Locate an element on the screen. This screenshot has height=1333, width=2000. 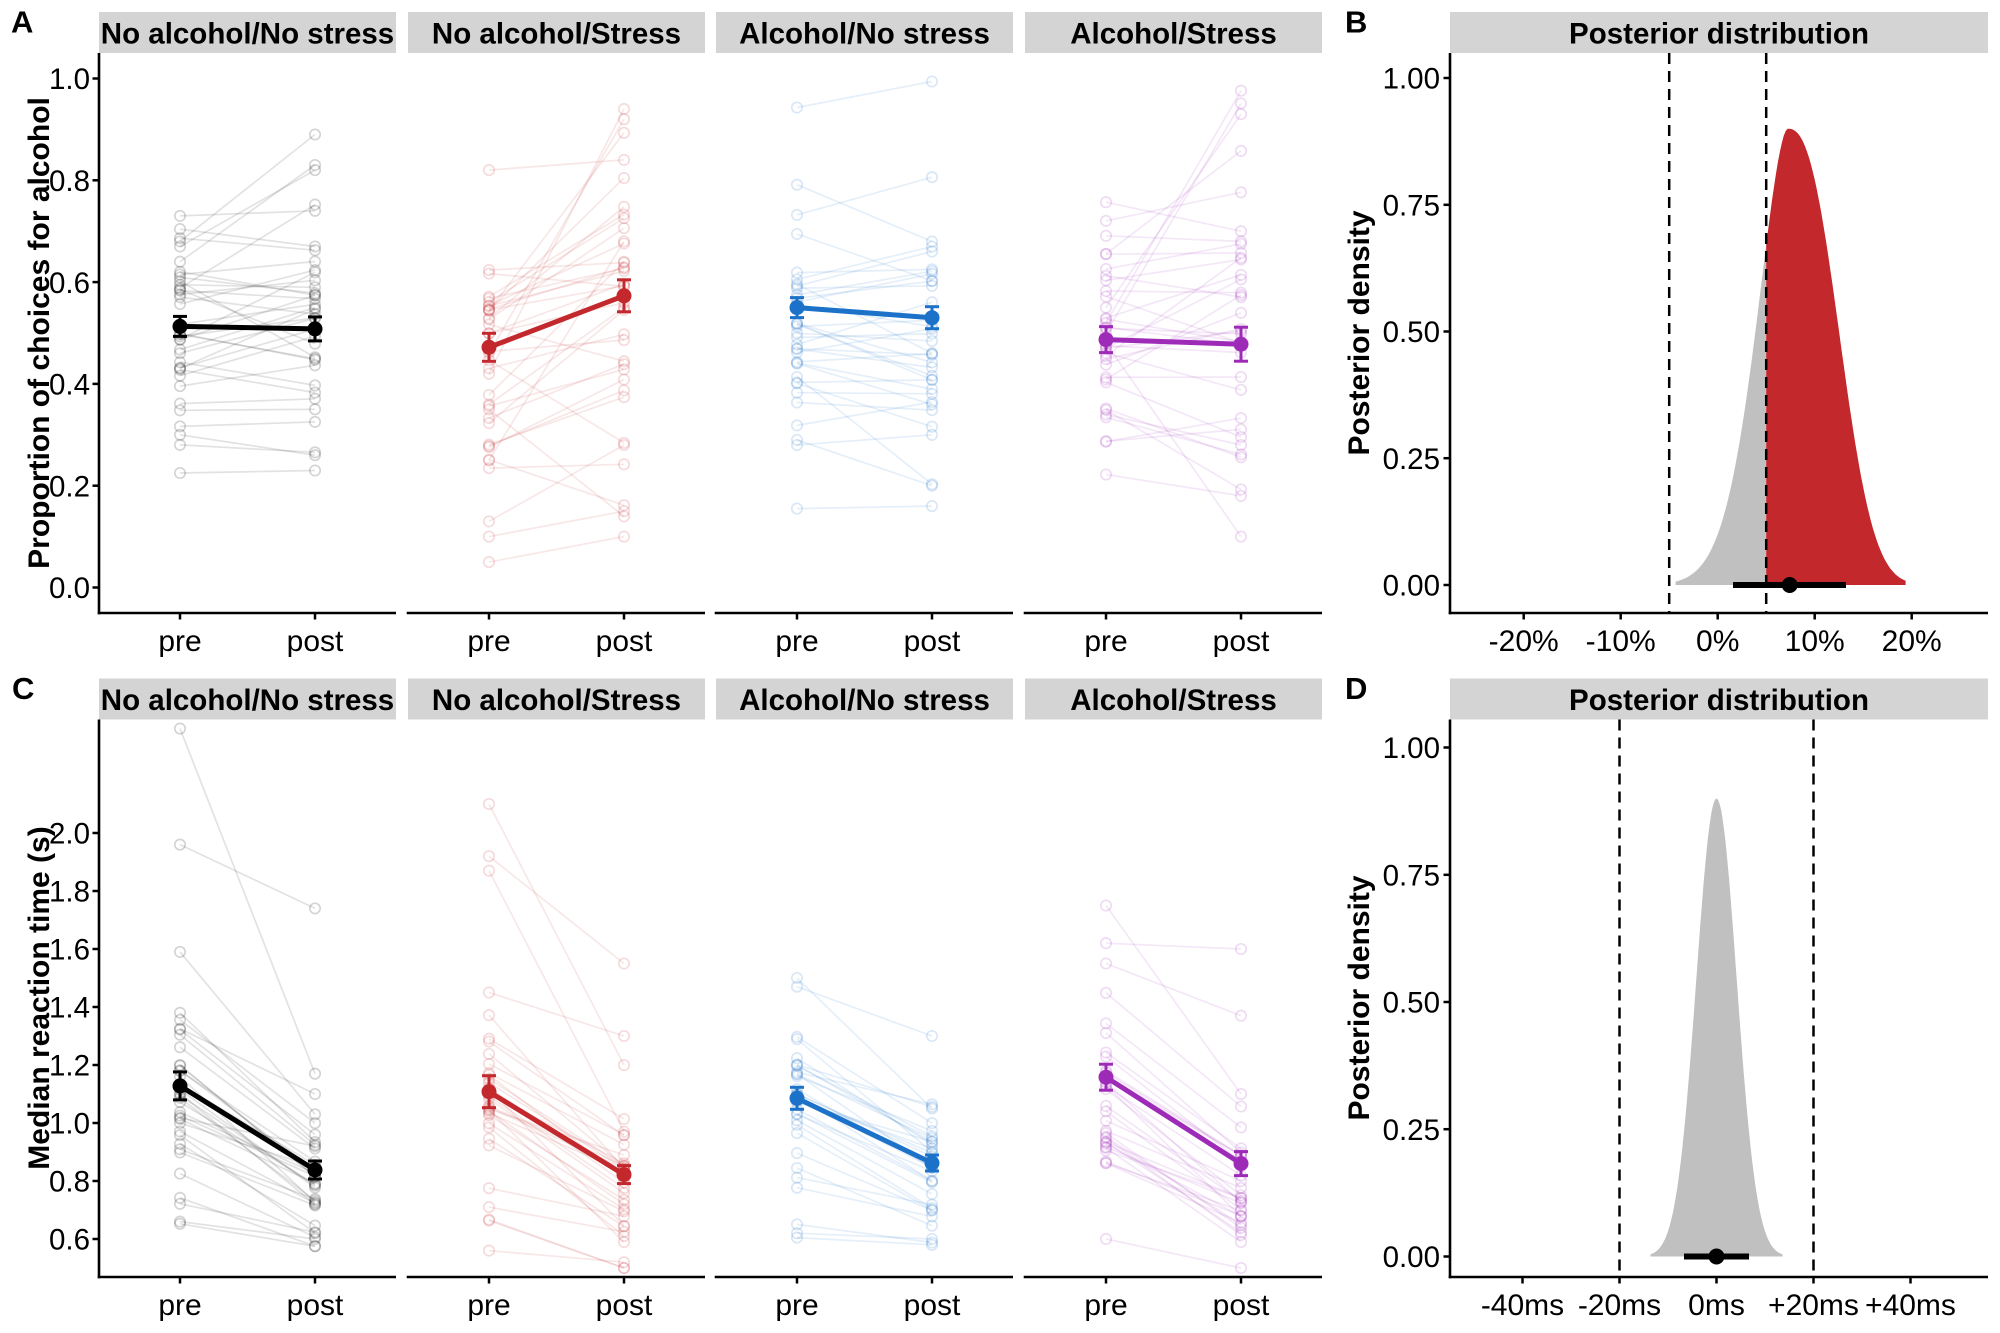
svg-text: -40ms is located at coordinates (1522, 1305).